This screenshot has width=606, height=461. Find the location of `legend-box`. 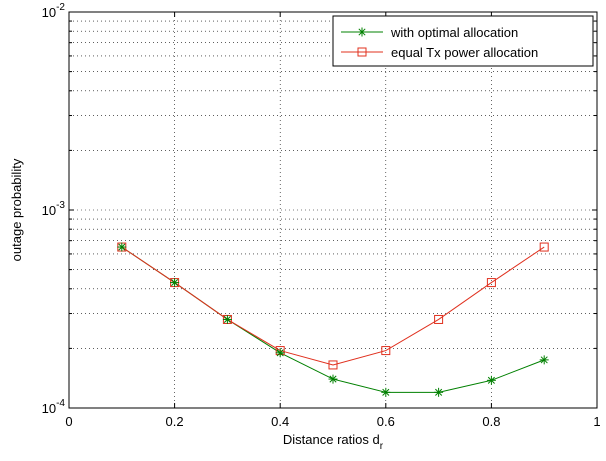

legend-box is located at coordinates (463, 41).